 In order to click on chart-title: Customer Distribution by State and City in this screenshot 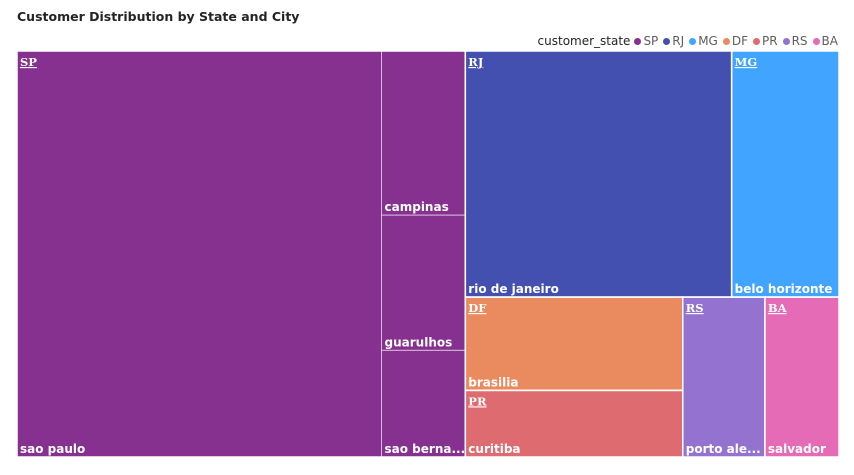, I will do `click(158, 16)`.